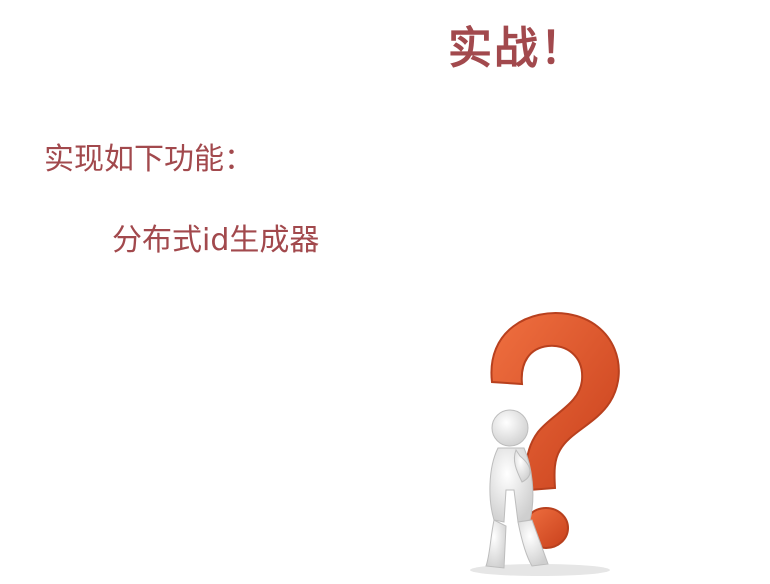  Describe the element at coordinates (149, 159) in the screenshot. I see `slide-heading: 实现如下功能：` at that location.